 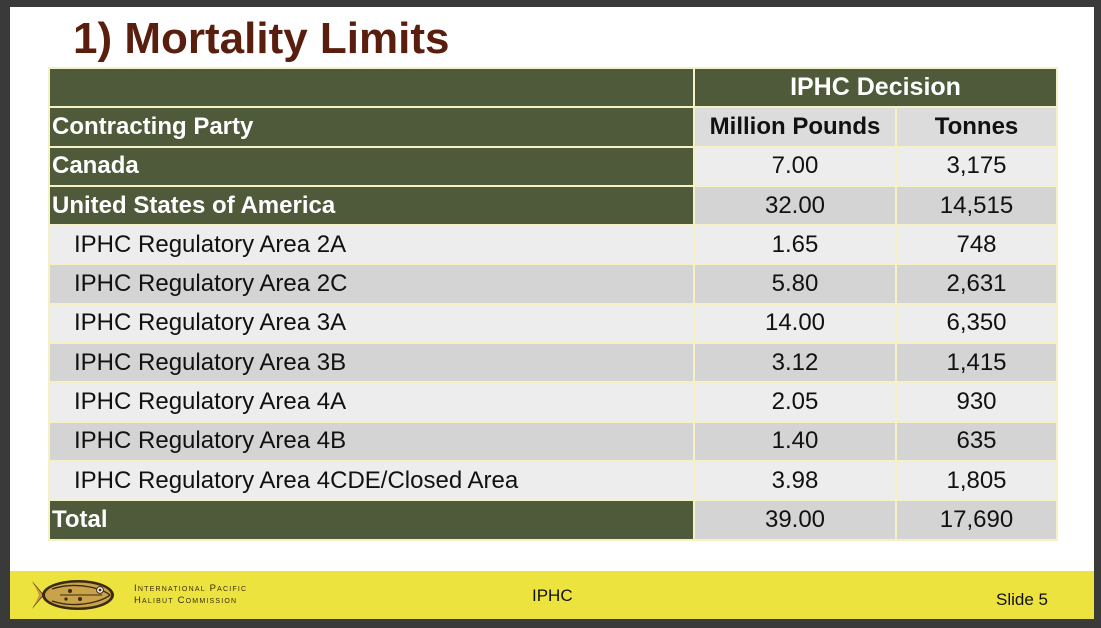 What do you see at coordinates (371, 127) in the screenshot?
I see `column-header-contracting-party: Contracting Party` at bounding box center [371, 127].